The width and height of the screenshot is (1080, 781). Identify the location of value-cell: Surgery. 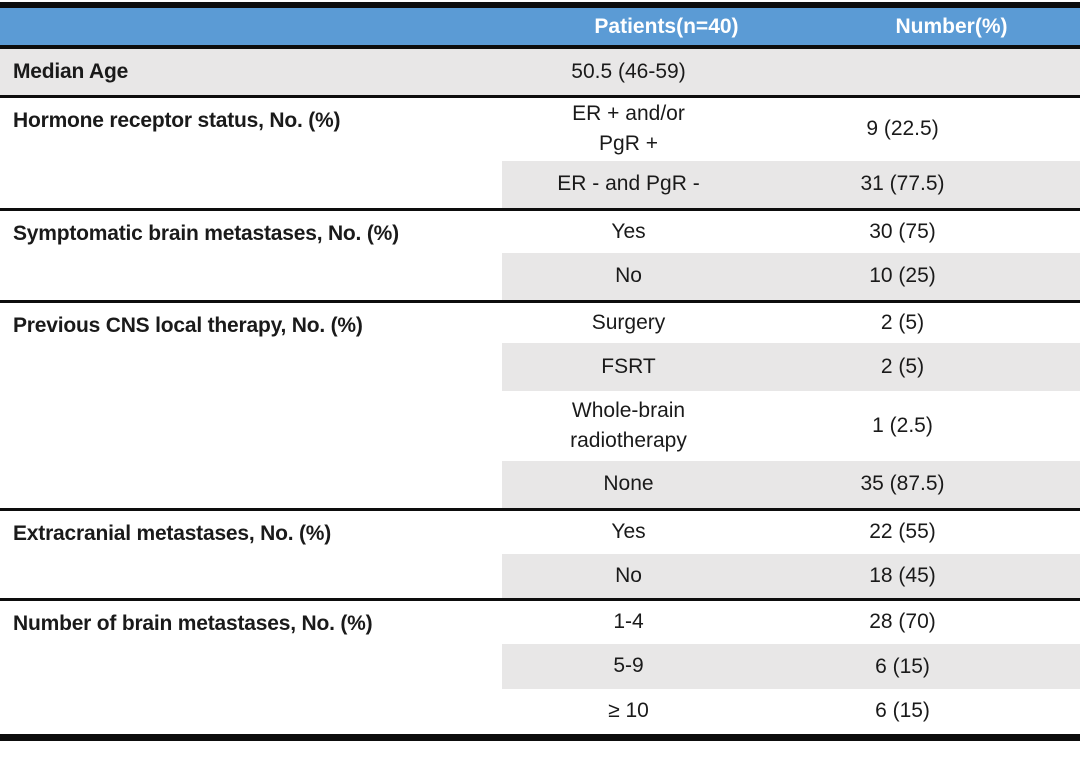
(628, 322).